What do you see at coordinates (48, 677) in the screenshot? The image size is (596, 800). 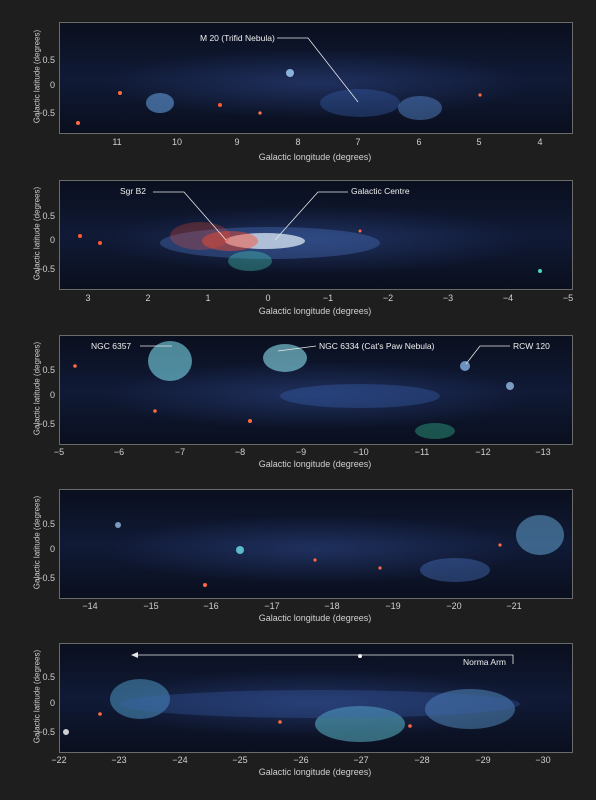 I see `y-tick-5-a: 0.5` at bounding box center [48, 677].